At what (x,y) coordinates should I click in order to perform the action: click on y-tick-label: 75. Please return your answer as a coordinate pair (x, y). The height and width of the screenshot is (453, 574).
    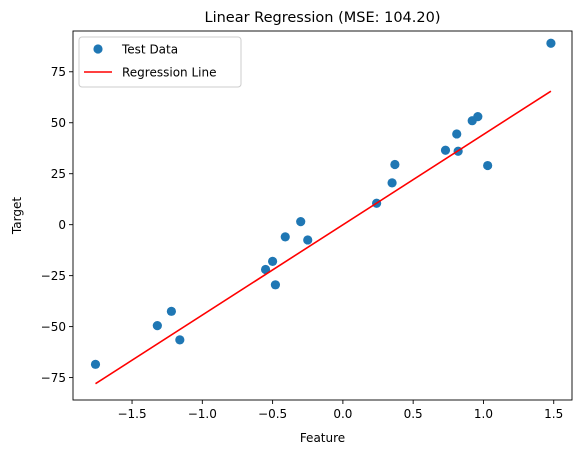
    Looking at the image, I should click on (58, 72).